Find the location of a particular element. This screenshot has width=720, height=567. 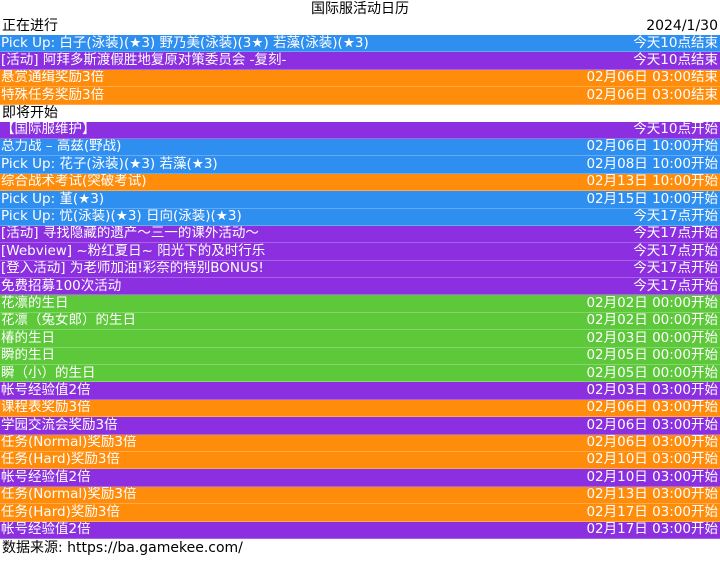

event-row: 花凛（兔女郎）的生日 02月02日 00:00开始 is located at coordinates (360, 321).